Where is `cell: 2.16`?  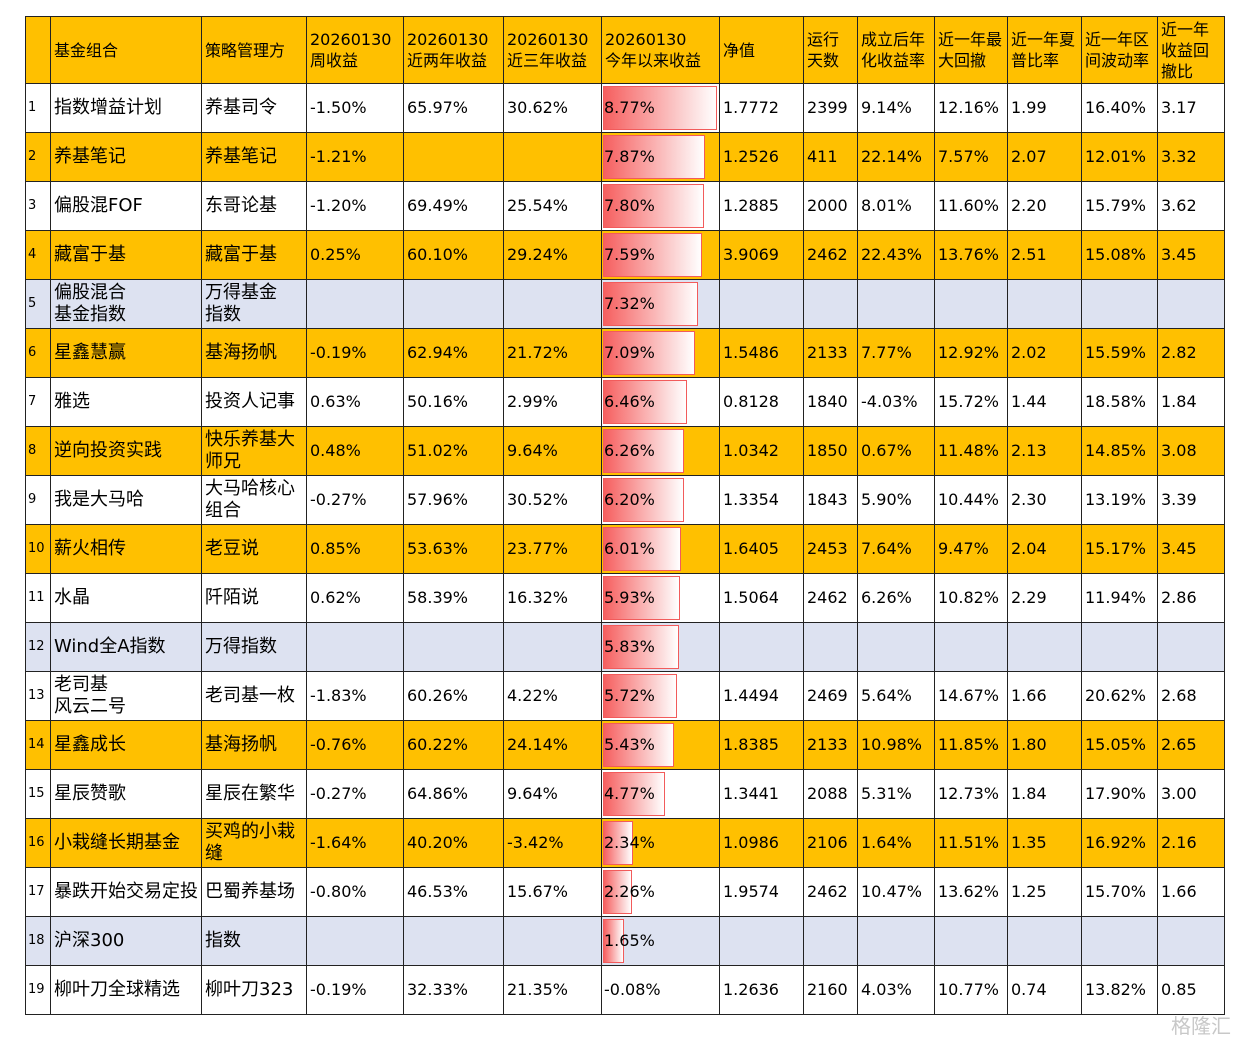 cell: 2.16 is located at coordinates (1191, 843).